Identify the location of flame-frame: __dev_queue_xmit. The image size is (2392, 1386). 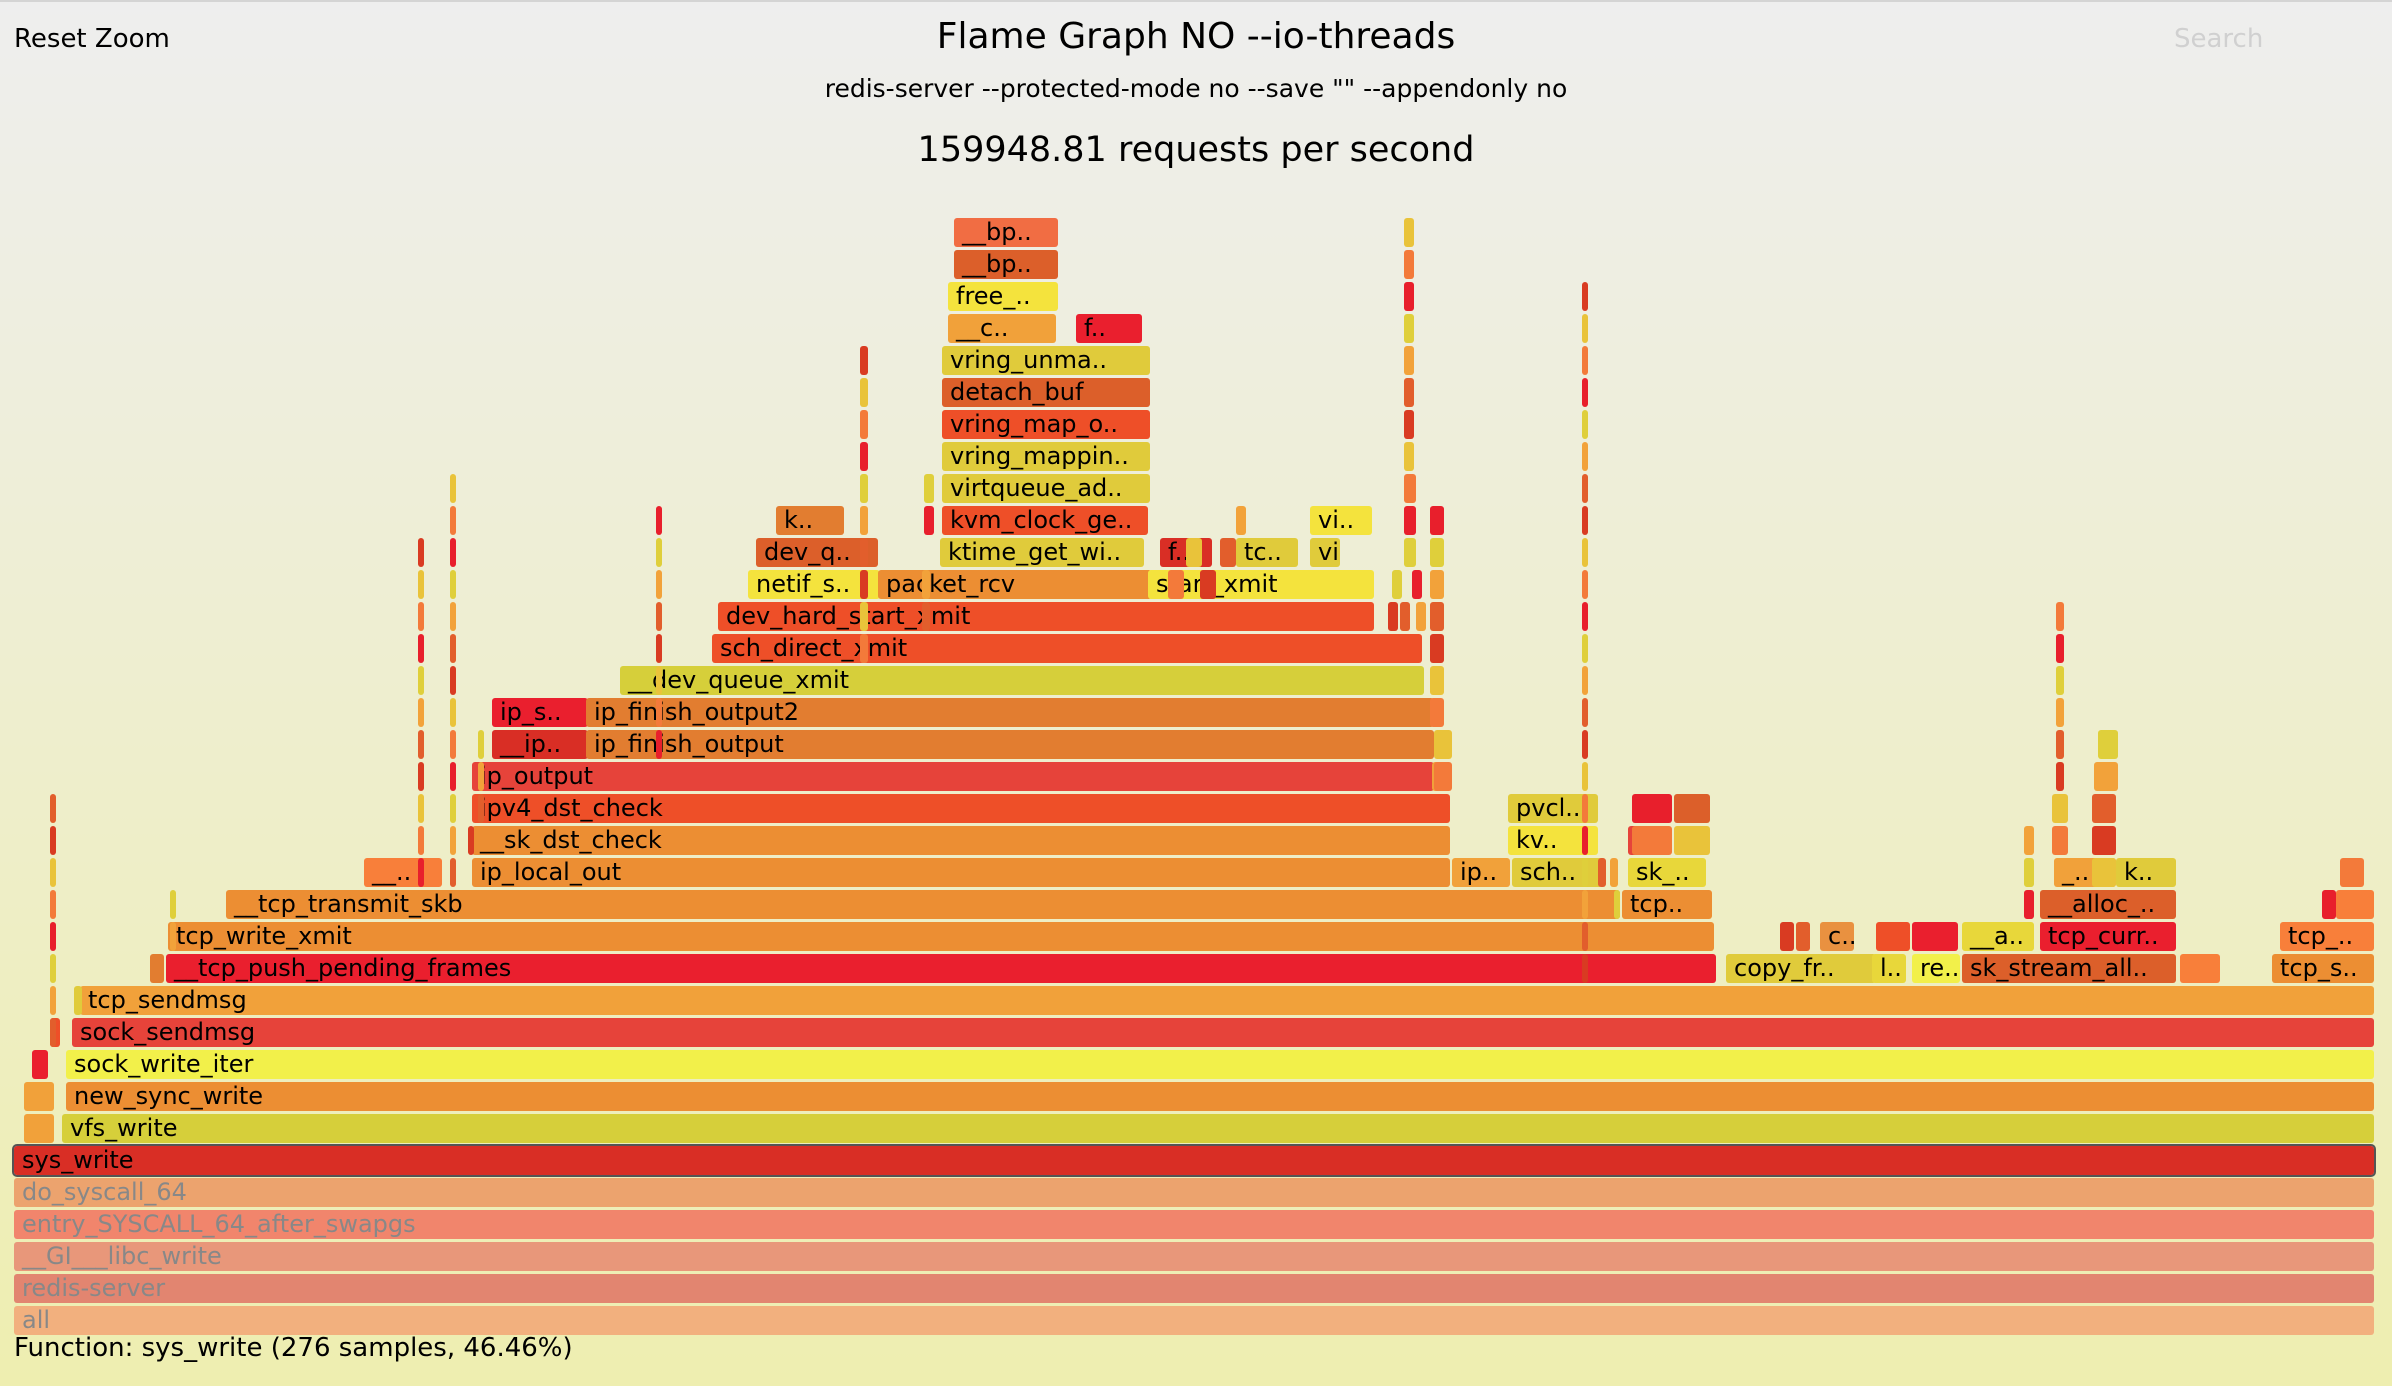
(1022, 680).